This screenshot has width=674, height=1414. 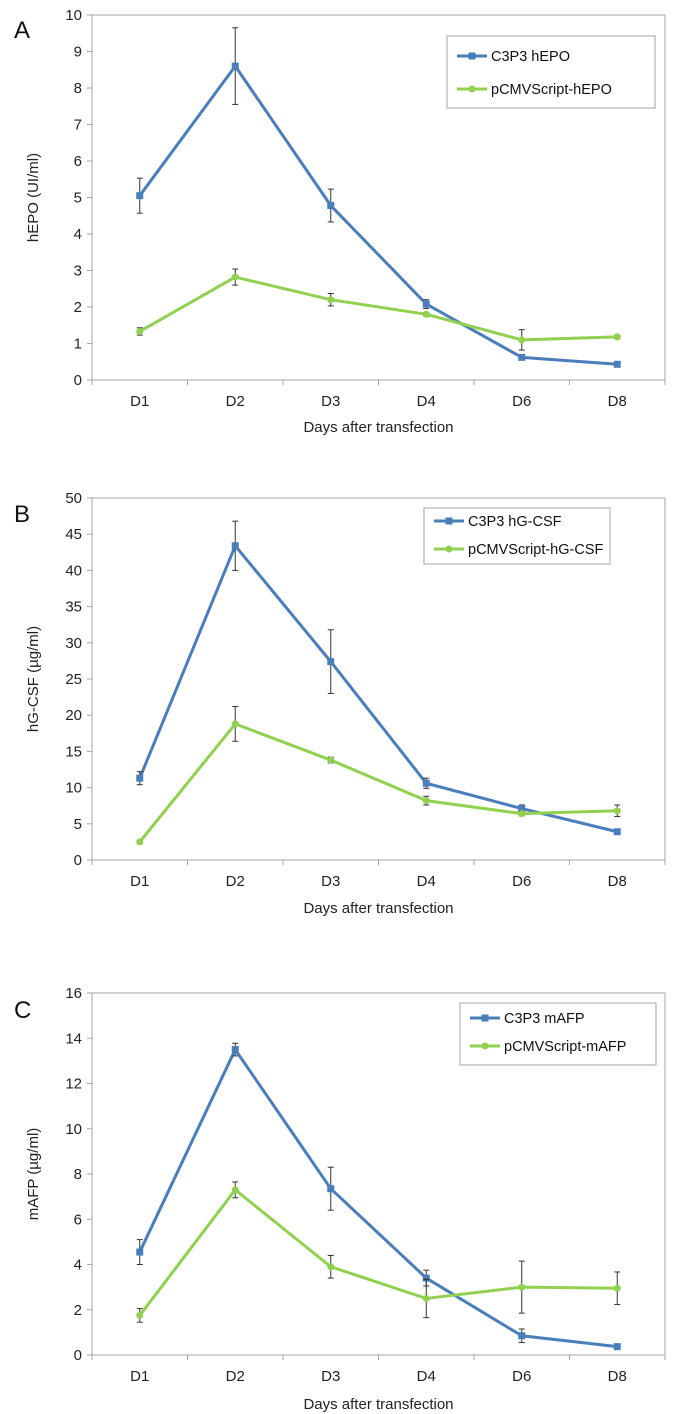 I want to click on legend-label: pCMVScript-hG-CSF, so click(x=535, y=550).